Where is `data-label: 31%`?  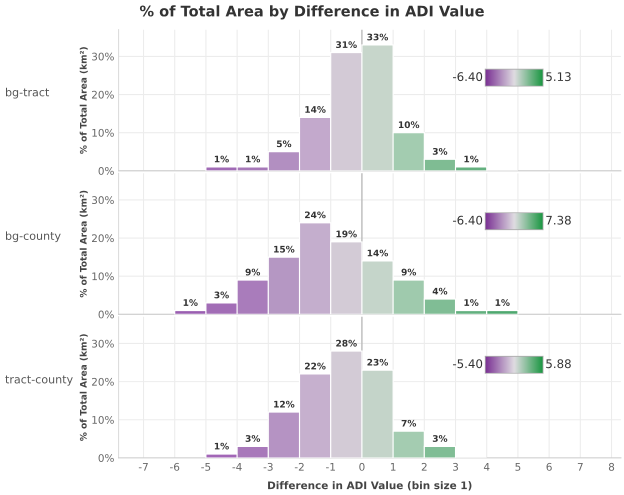
data-label: 31% is located at coordinates (346, 44).